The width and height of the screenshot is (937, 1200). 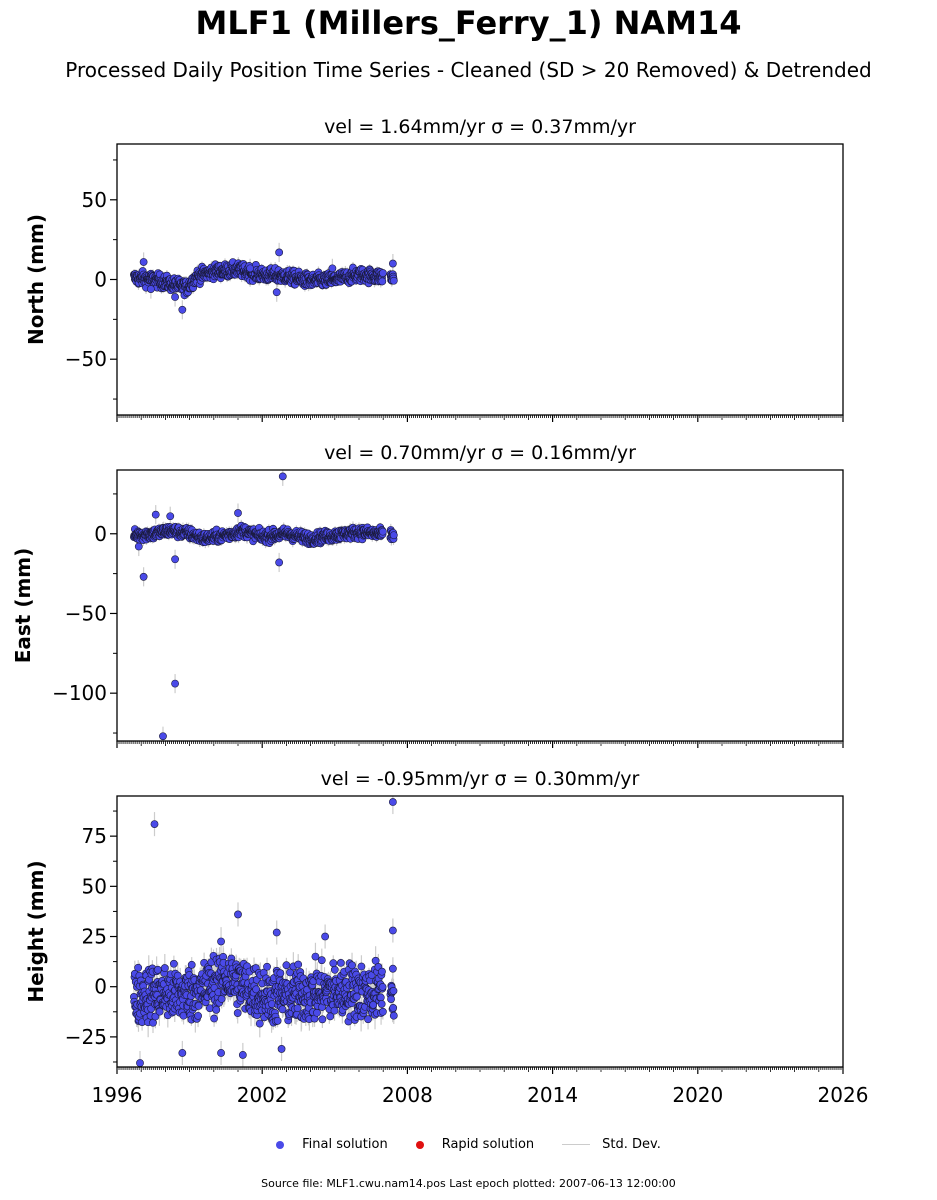 I want to click on panel-title-north: vel = 1.64mm/yr σ = 0.37mm/yr, so click(x=480, y=127).